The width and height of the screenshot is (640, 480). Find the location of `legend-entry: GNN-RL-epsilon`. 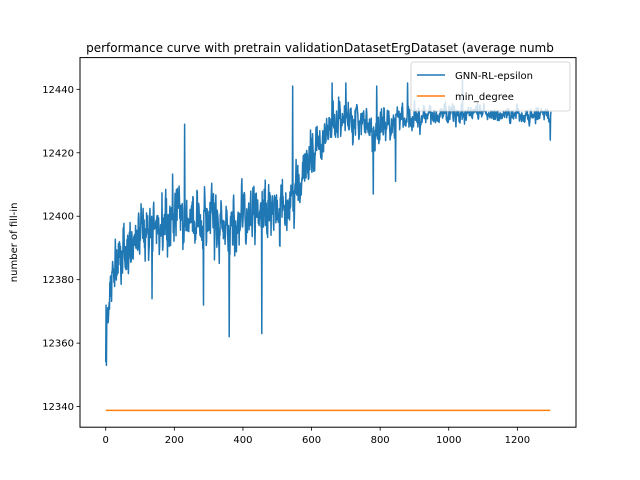

legend-entry: GNN-RL-epsilon is located at coordinates (494, 76).